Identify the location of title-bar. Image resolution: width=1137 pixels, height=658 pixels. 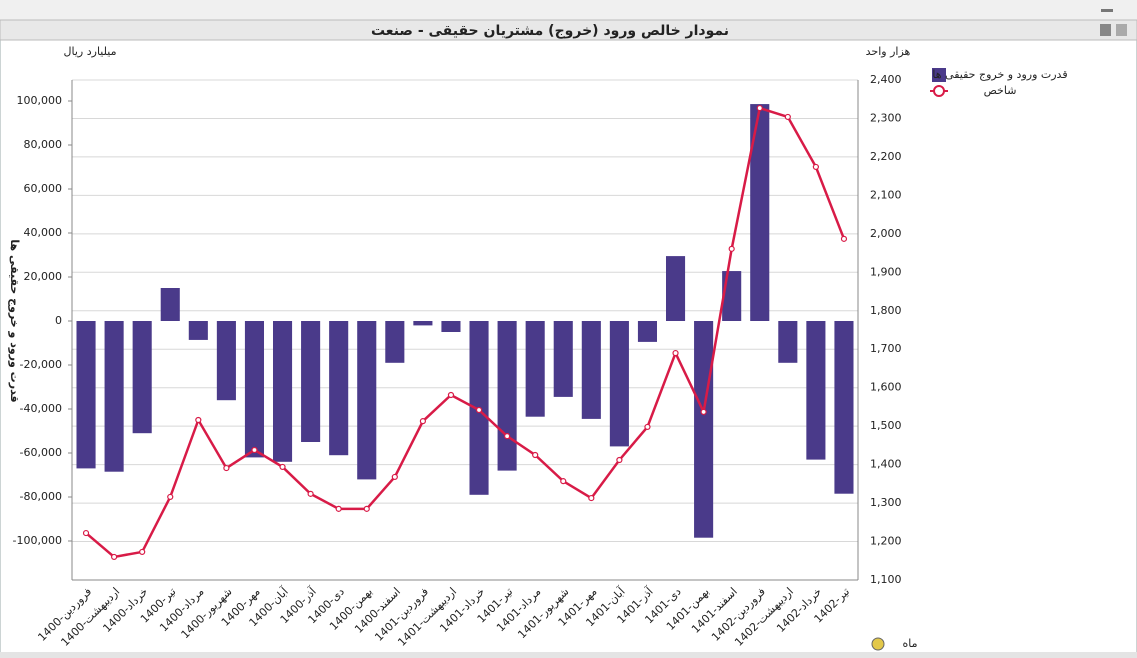
(568, 30).